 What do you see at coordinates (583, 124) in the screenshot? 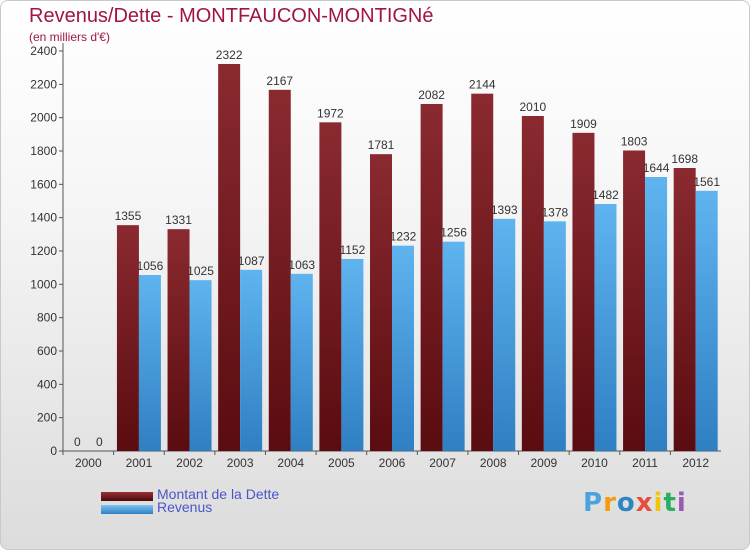
I see `data-label-dette: 1909` at bounding box center [583, 124].